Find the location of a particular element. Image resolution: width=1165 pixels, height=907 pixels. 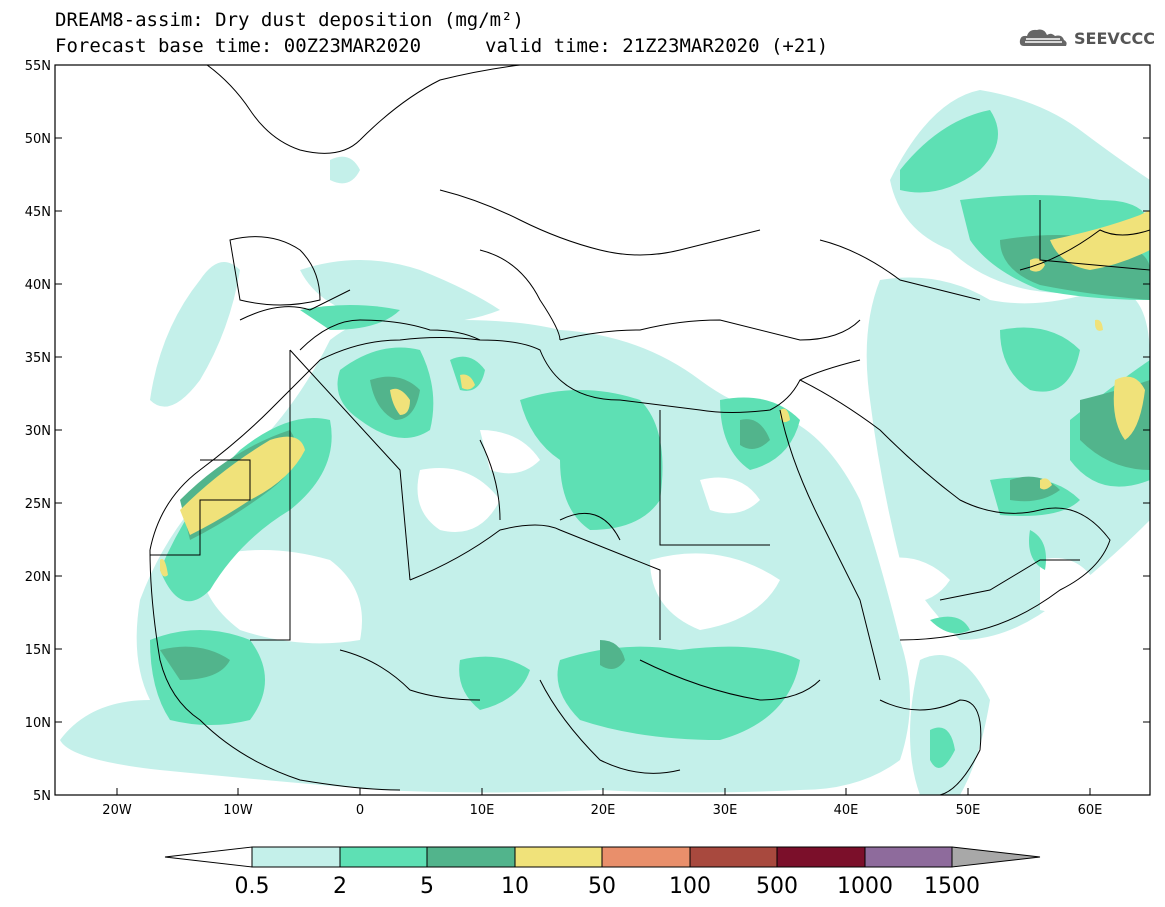

lon-label: 10W is located at coordinates (238, 810).